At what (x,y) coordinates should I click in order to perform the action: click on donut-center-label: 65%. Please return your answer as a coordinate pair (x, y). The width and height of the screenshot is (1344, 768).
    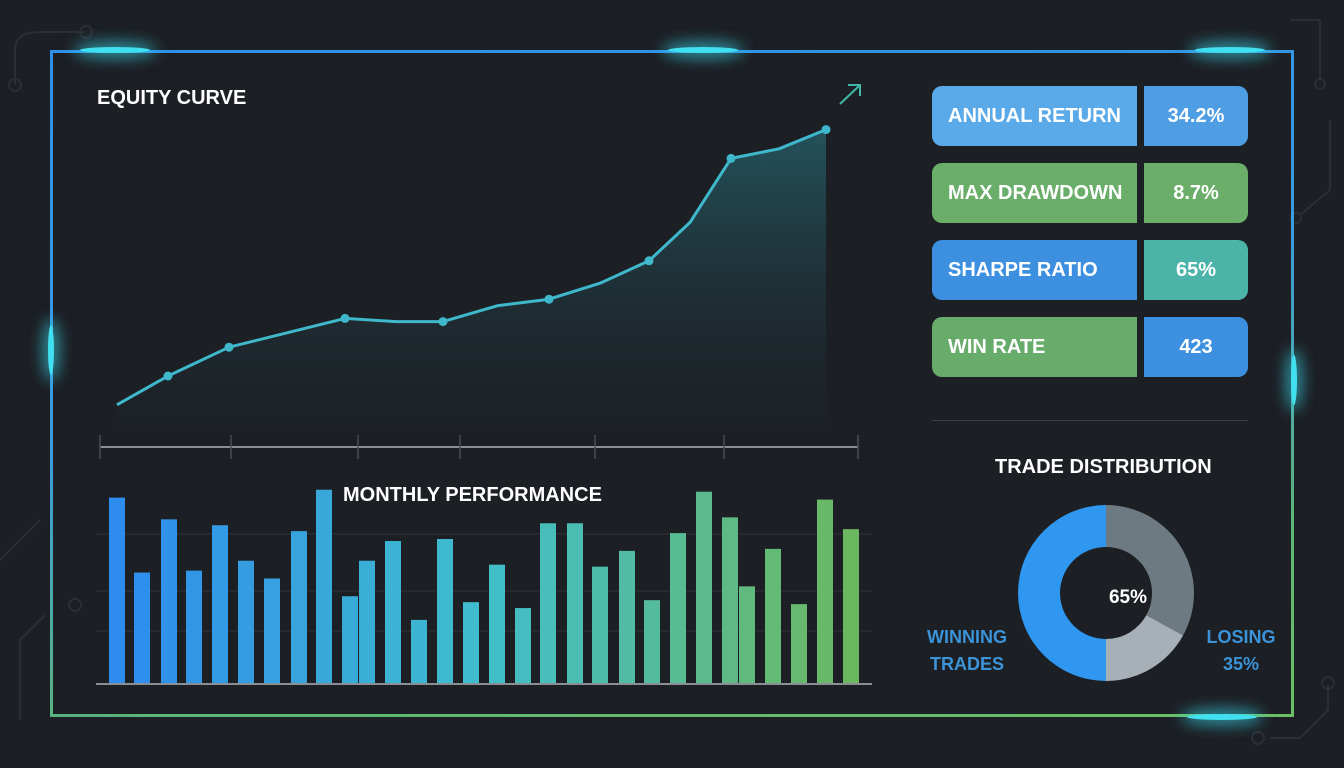
    Looking at the image, I should click on (1128, 597).